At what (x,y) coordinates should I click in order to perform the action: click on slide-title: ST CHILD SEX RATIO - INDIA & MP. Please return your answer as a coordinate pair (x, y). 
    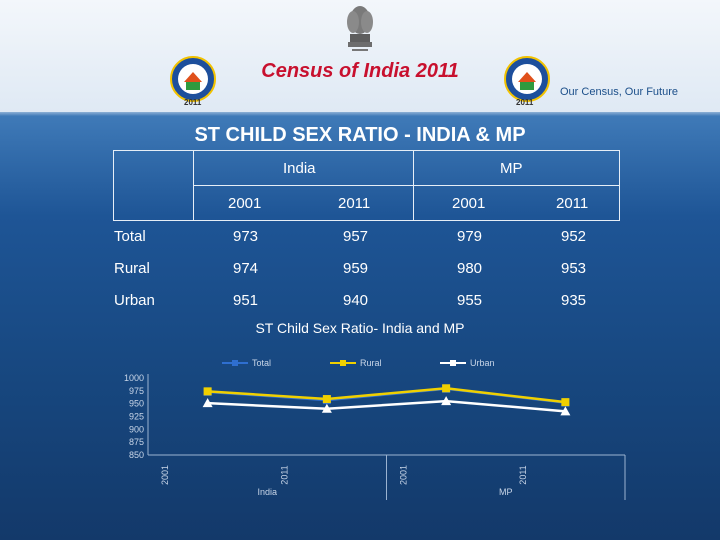
    Looking at the image, I should click on (360, 135).